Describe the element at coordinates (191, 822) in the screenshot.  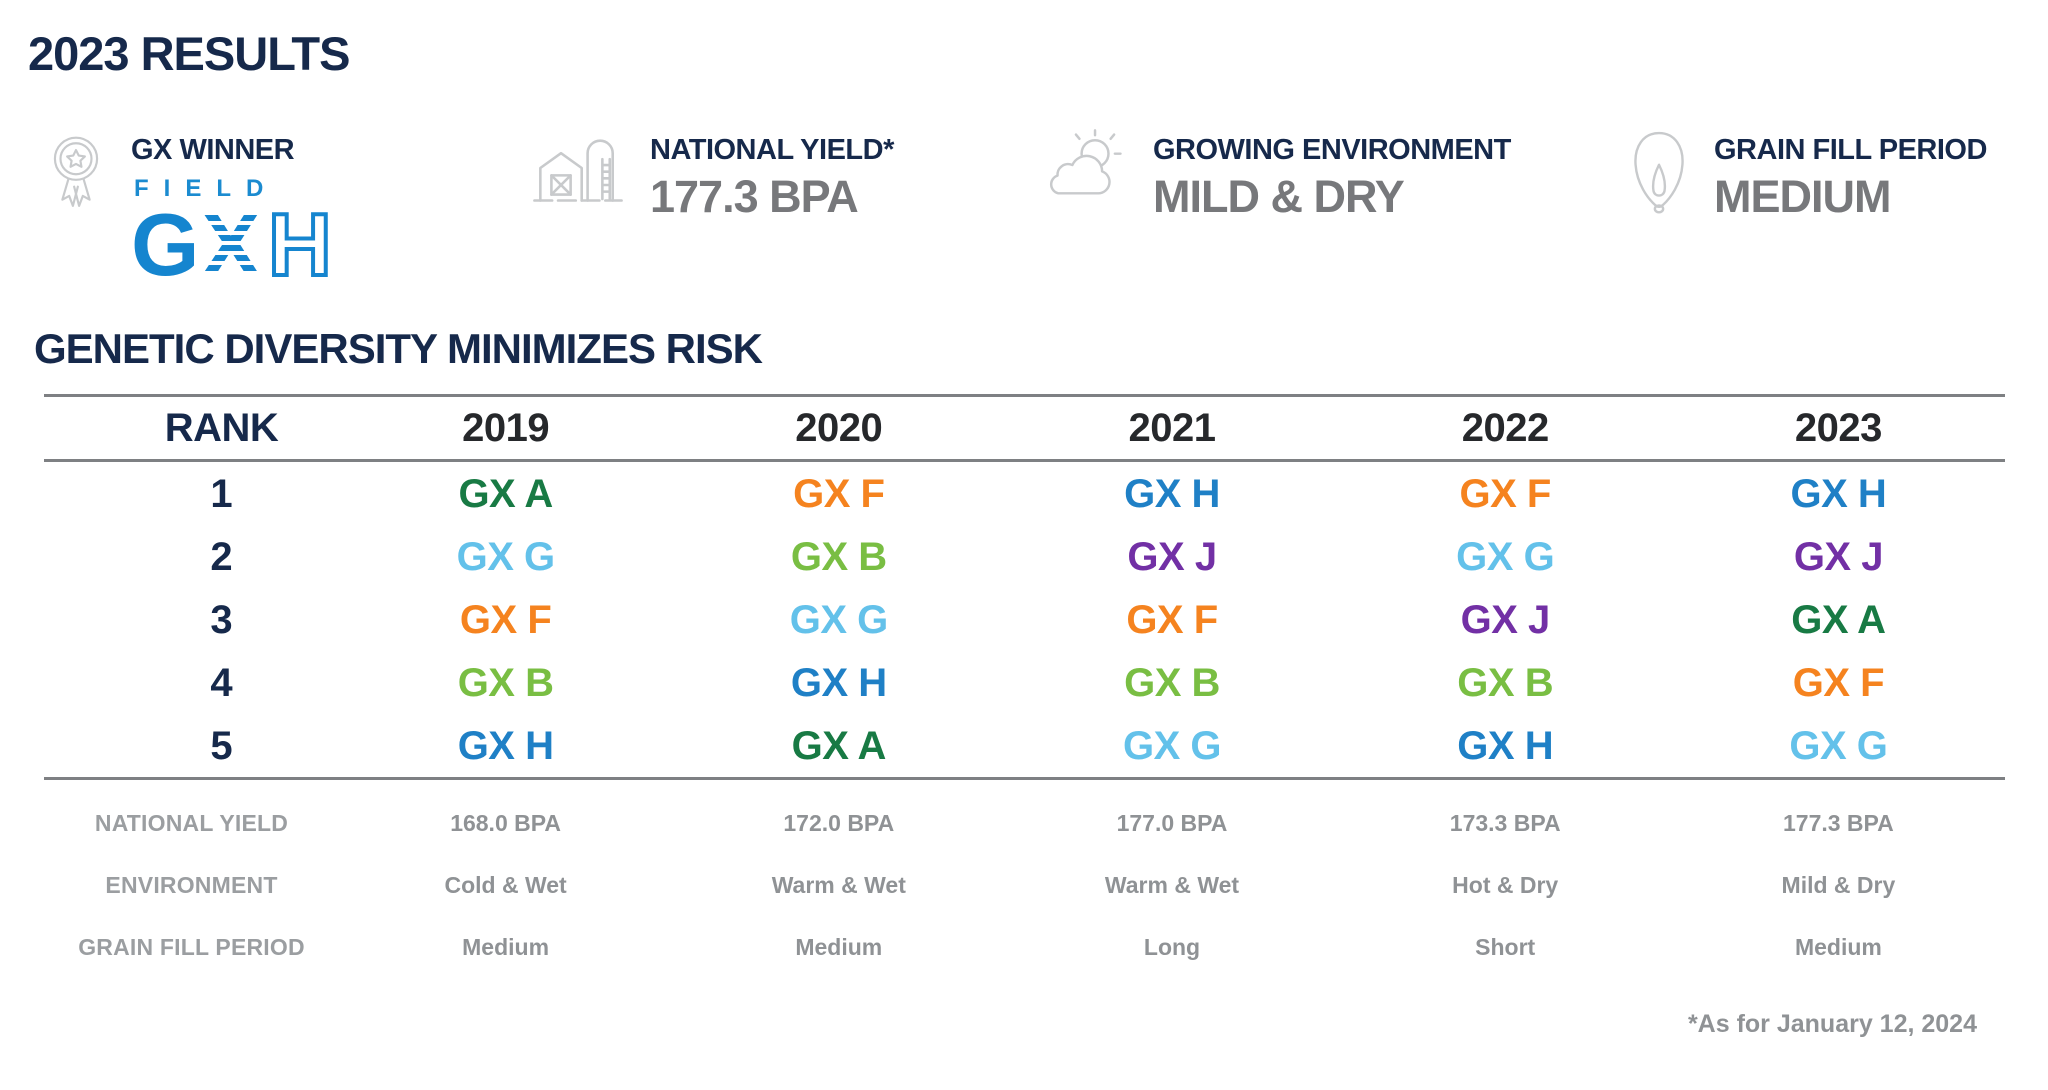
I see `info-row-label: NATIONAL YIELD` at that location.